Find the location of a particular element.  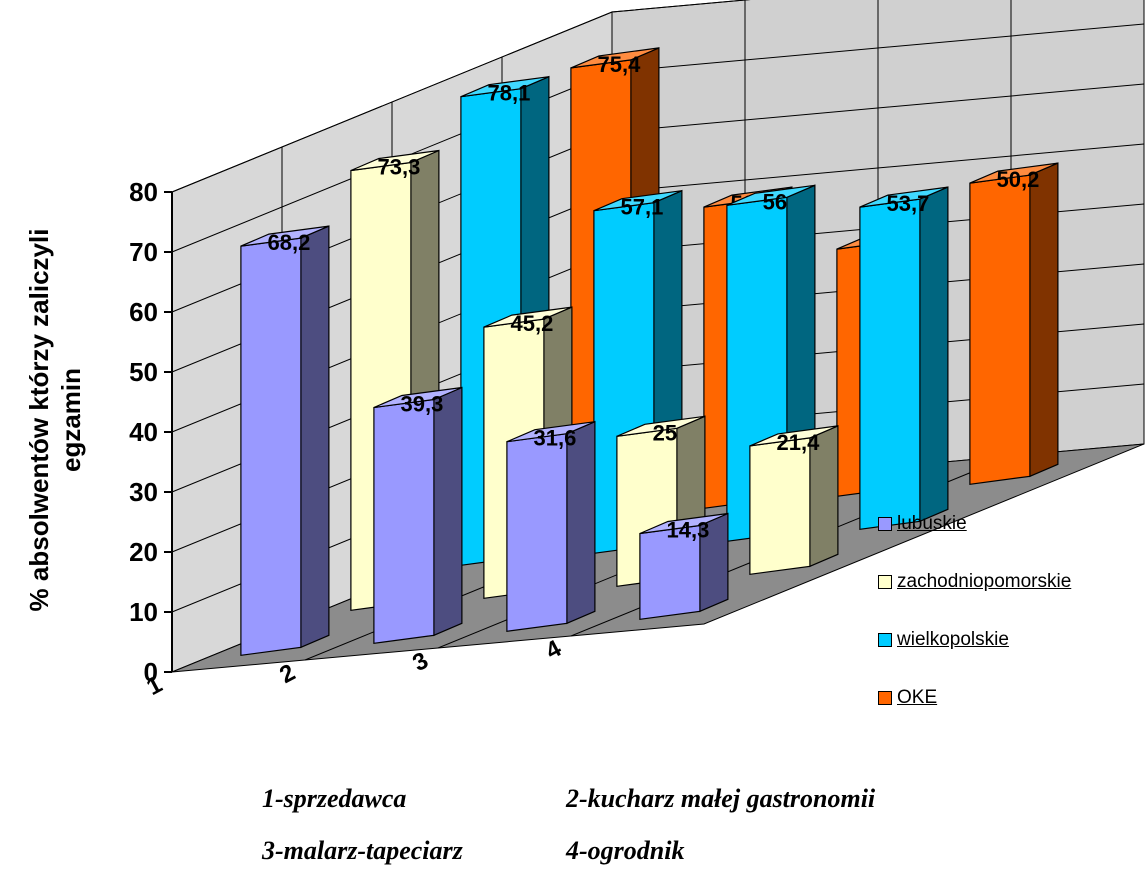

gridline is located at coordinates (461, 96).